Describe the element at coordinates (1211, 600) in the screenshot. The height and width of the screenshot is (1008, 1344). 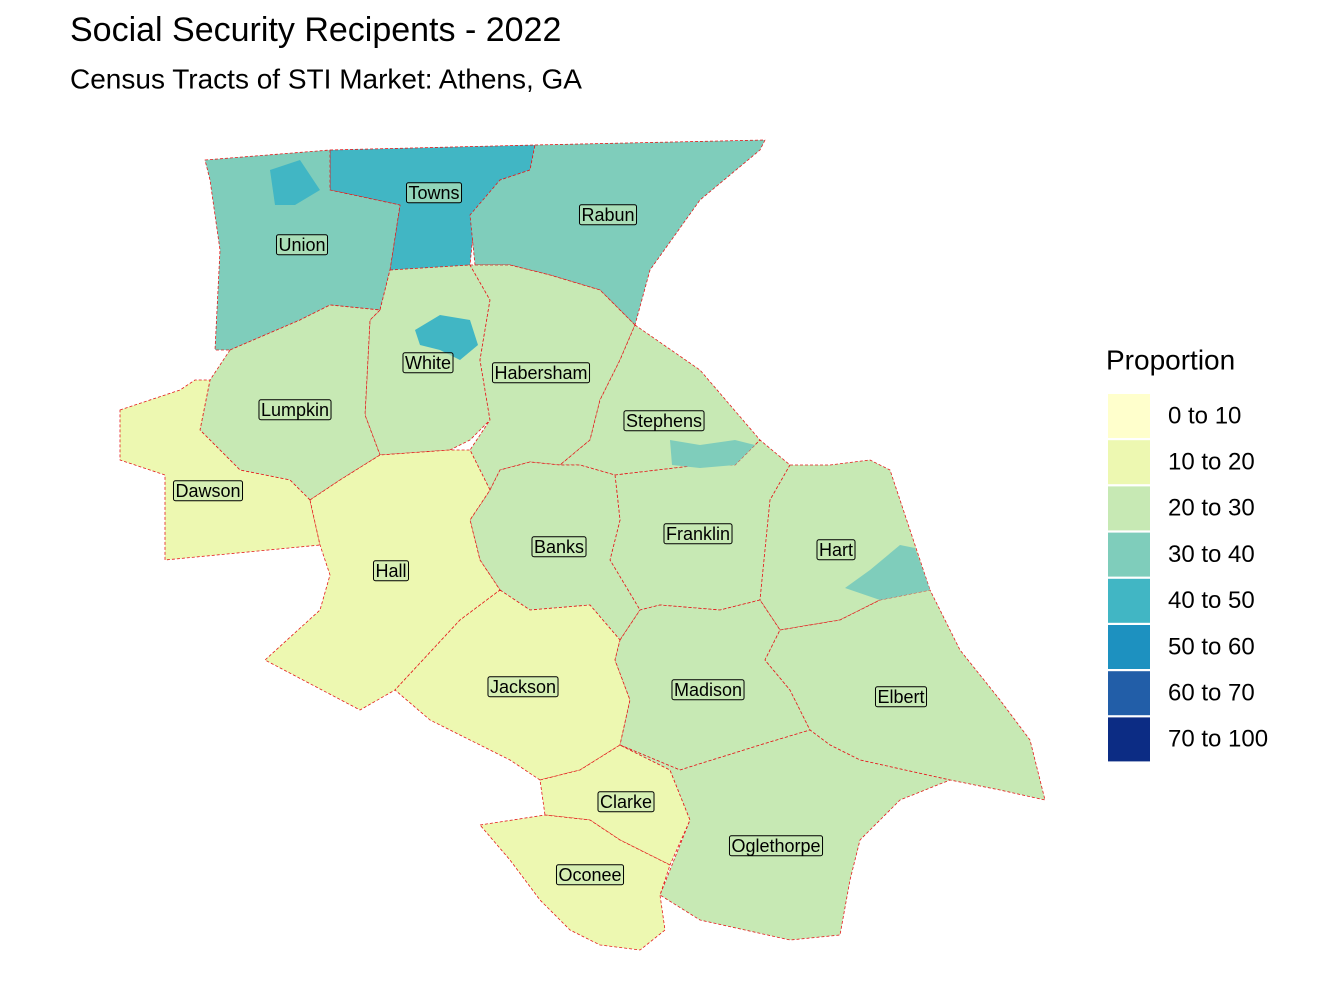
I see `legend-label: 40 to 50` at that location.